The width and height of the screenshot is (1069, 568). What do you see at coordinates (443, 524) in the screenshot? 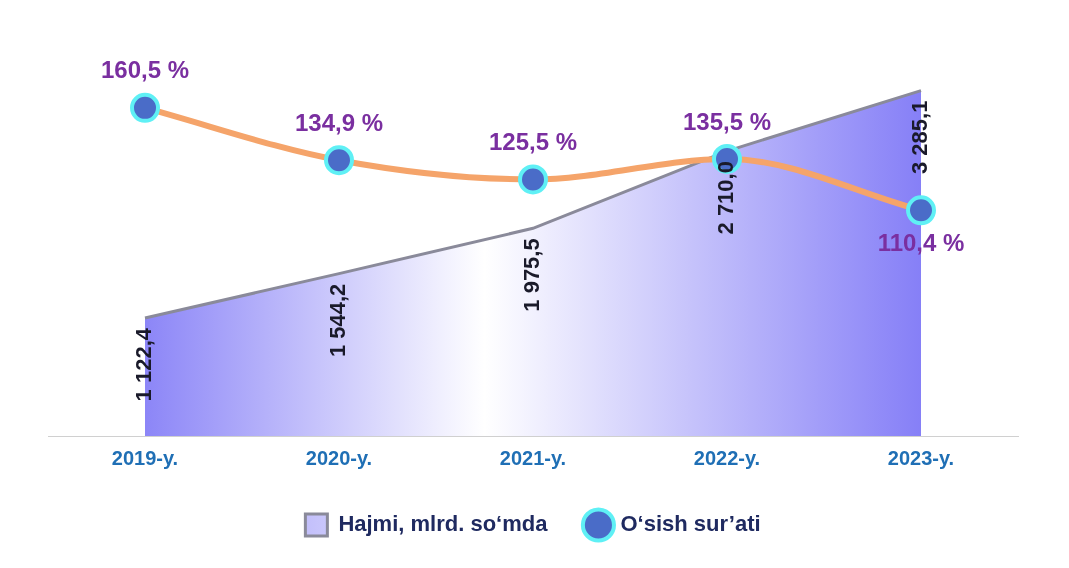
I see `legend-label: Hajmi, mlrd. so‘mda` at bounding box center [443, 524].